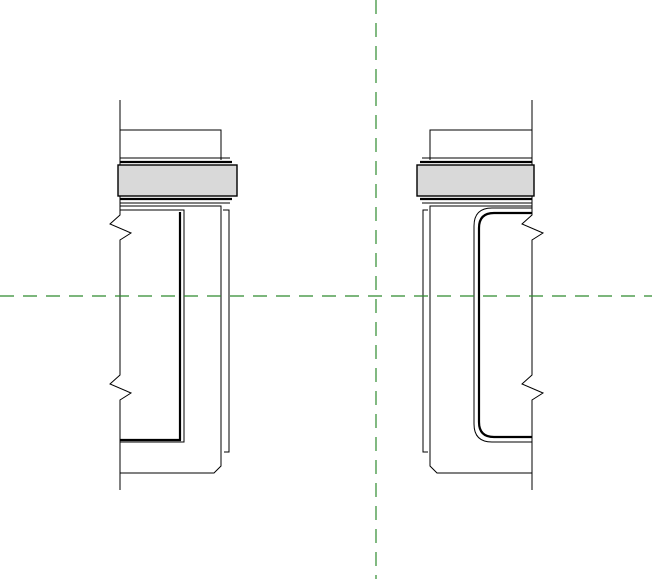 The image size is (652, 579). I want to click on right-frame-section, so click(480, 295).